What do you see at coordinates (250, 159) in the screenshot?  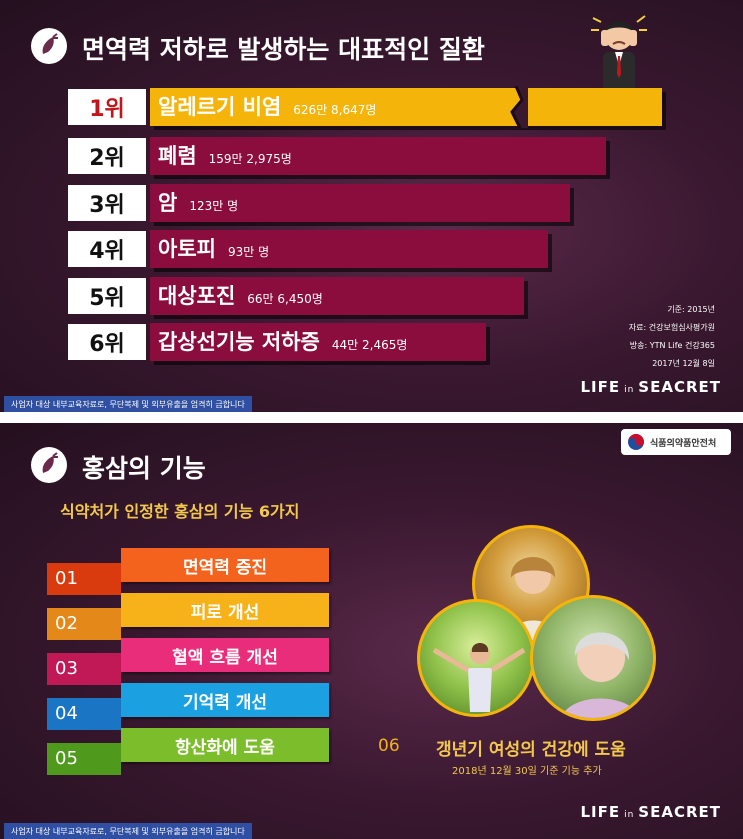 I see `patient-count: 159만 2,975명` at bounding box center [250, 159].